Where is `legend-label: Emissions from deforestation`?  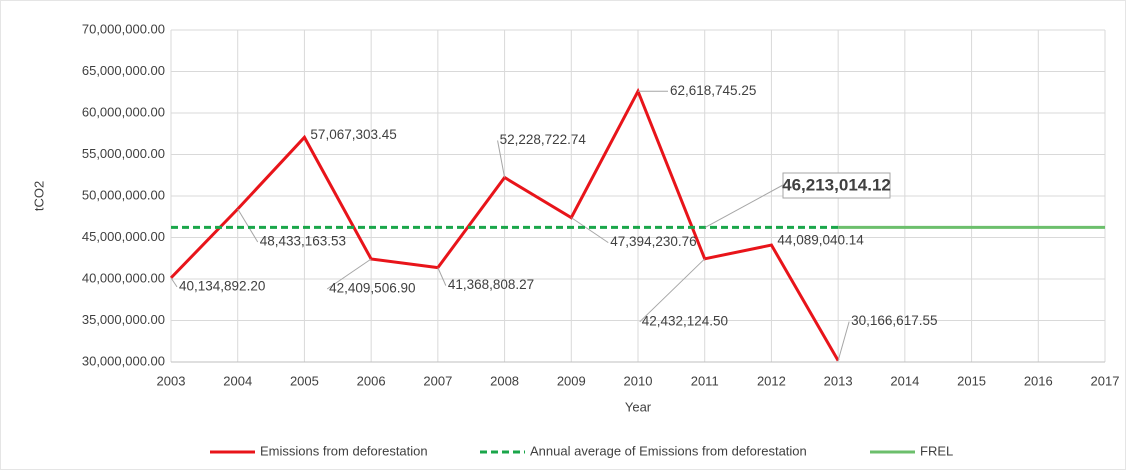 legend-label: Emissions from deforestation is located at coordinates (344, 450).